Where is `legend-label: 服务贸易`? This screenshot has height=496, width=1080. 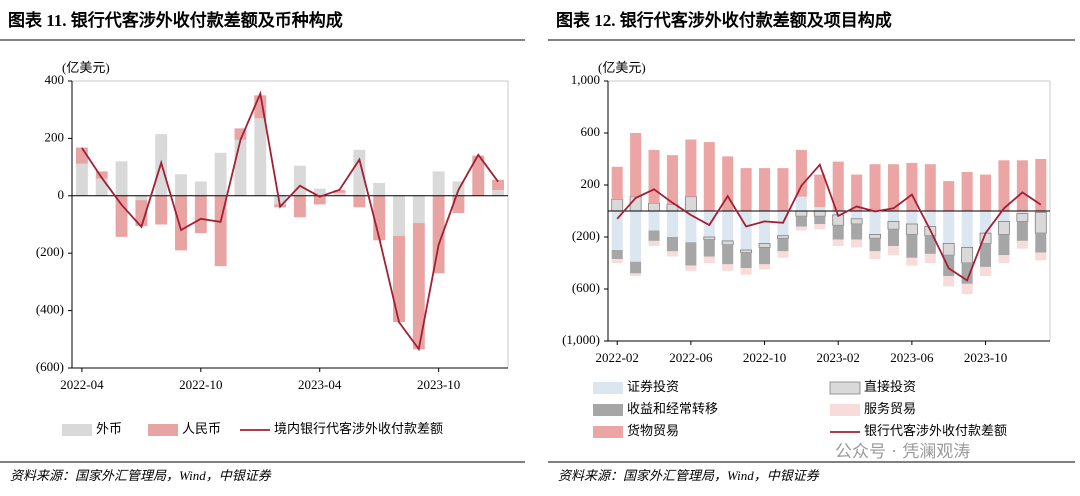
legend-label: 服务贸易 is located at coordinates (890, 408).